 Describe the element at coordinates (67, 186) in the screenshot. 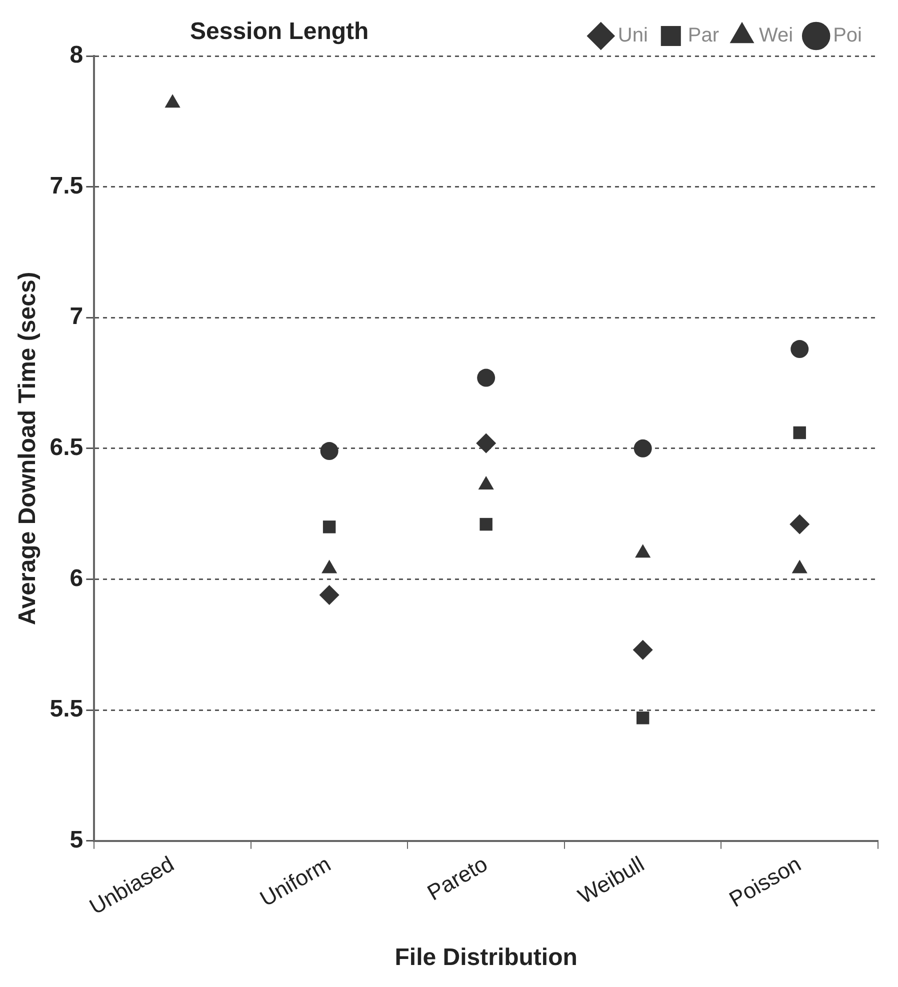

I see `y-tick-label: 7.5` at that location.